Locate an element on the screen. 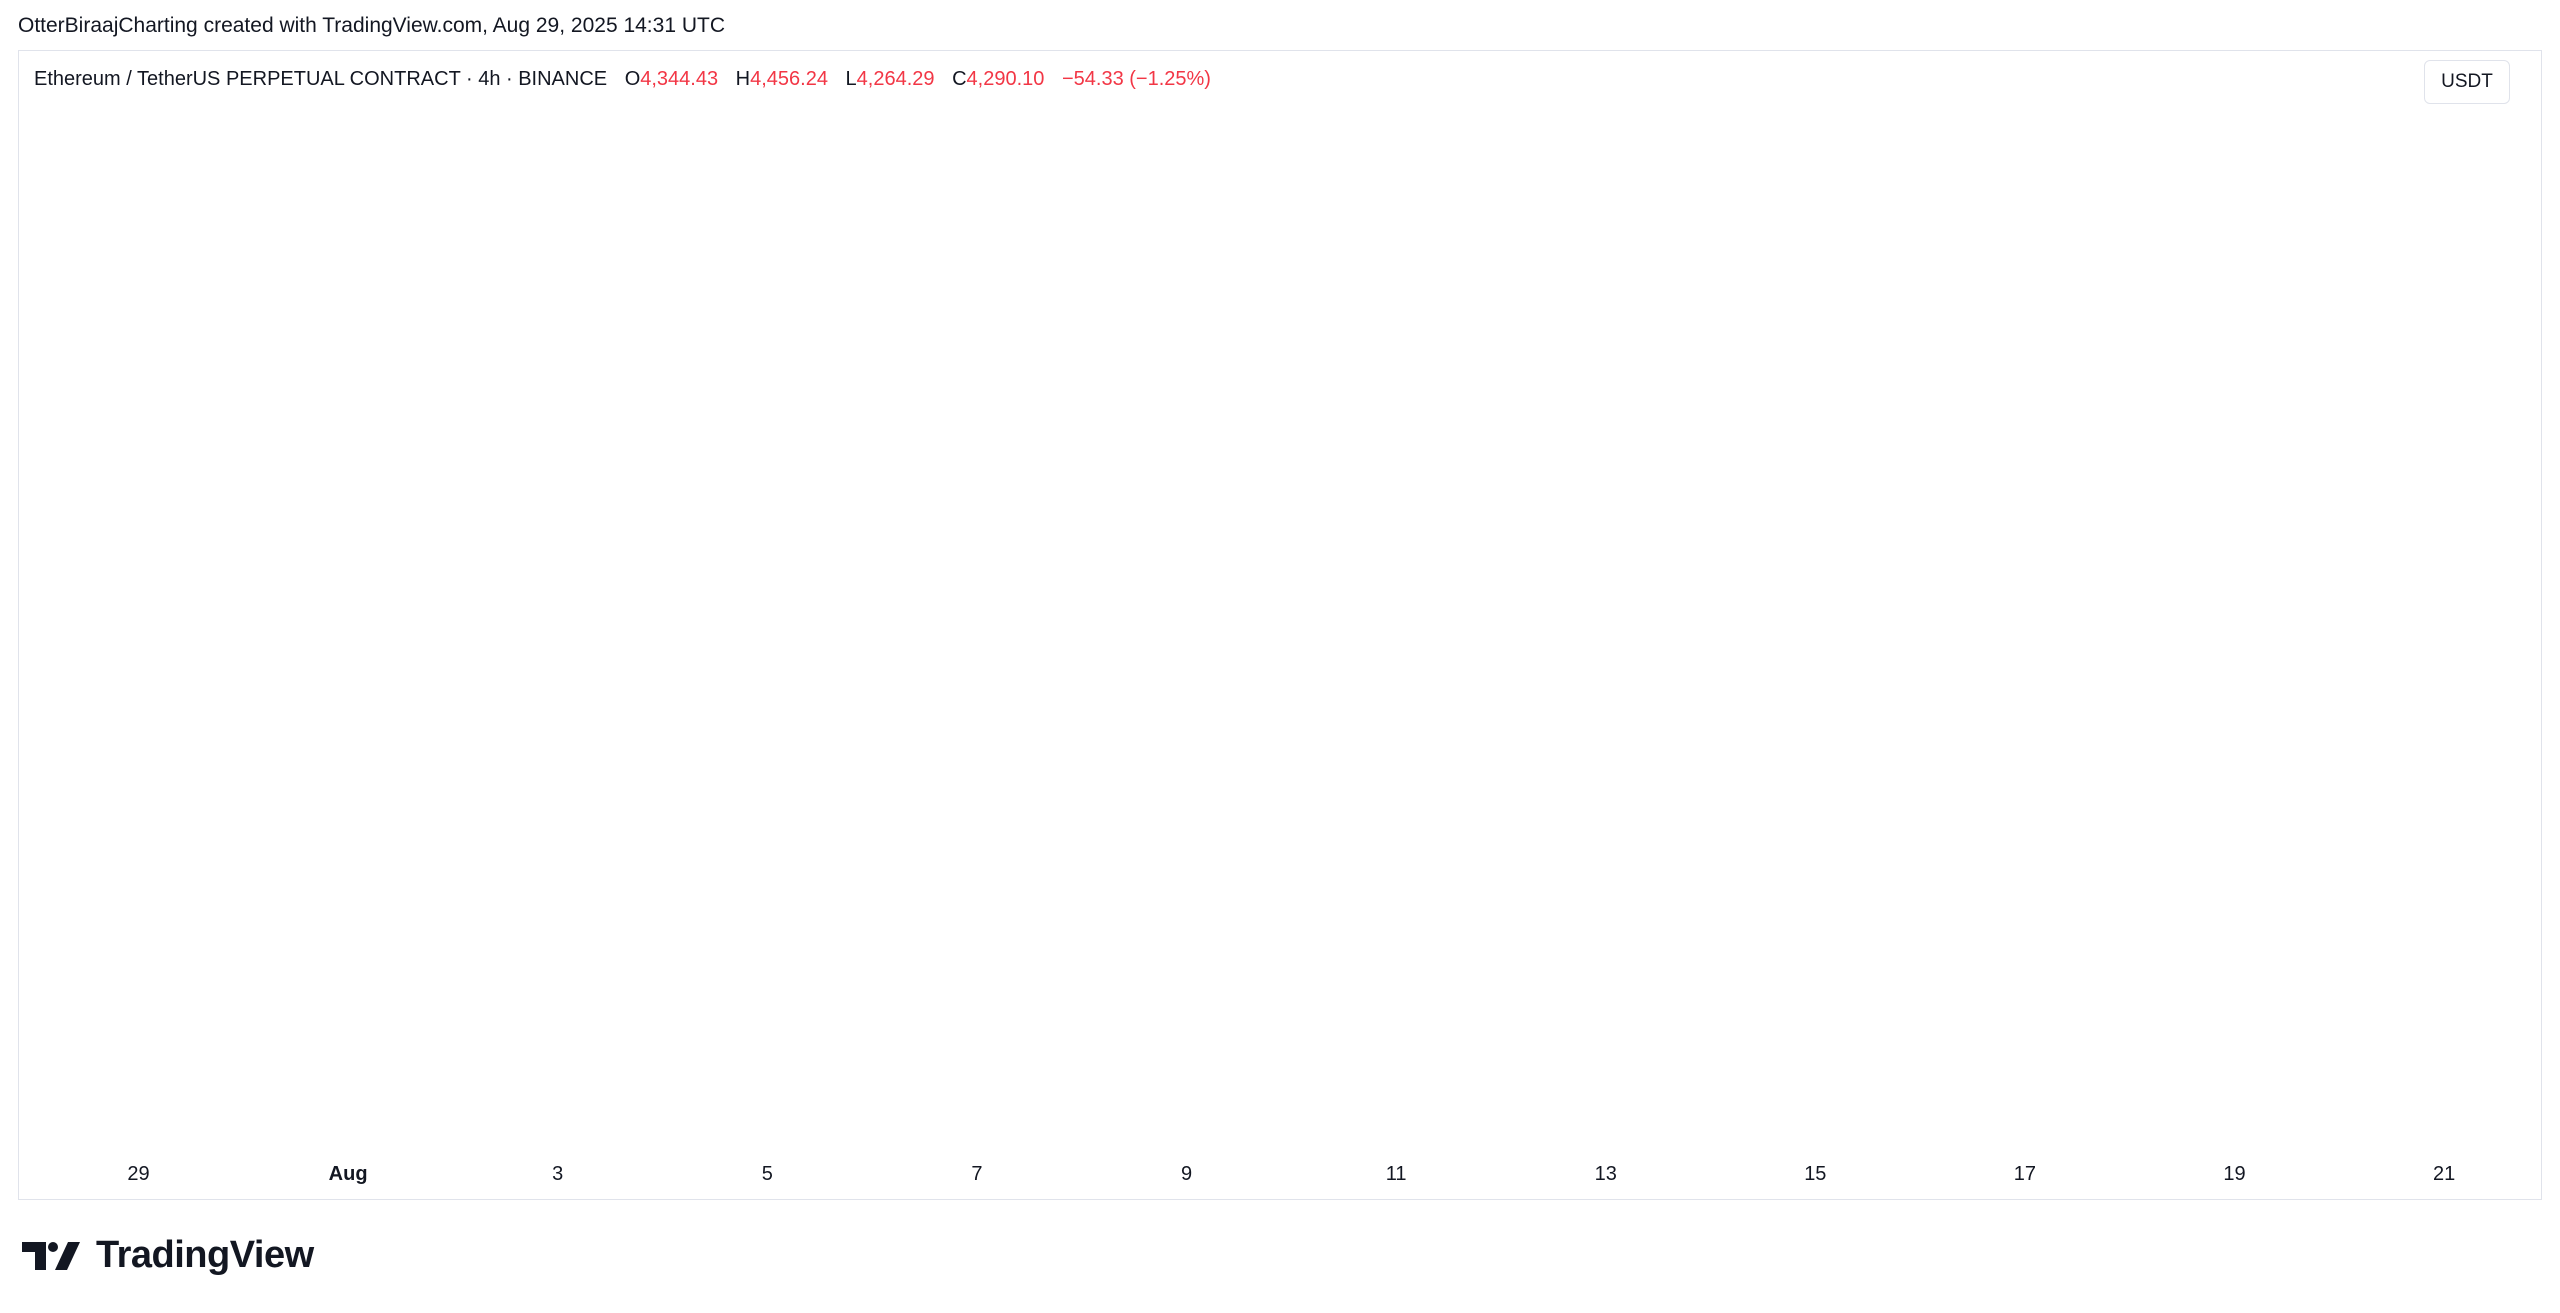 This screenshot has width=2560, height=1313. x-tick-label: 29 is located at coordinates (138, 1174).